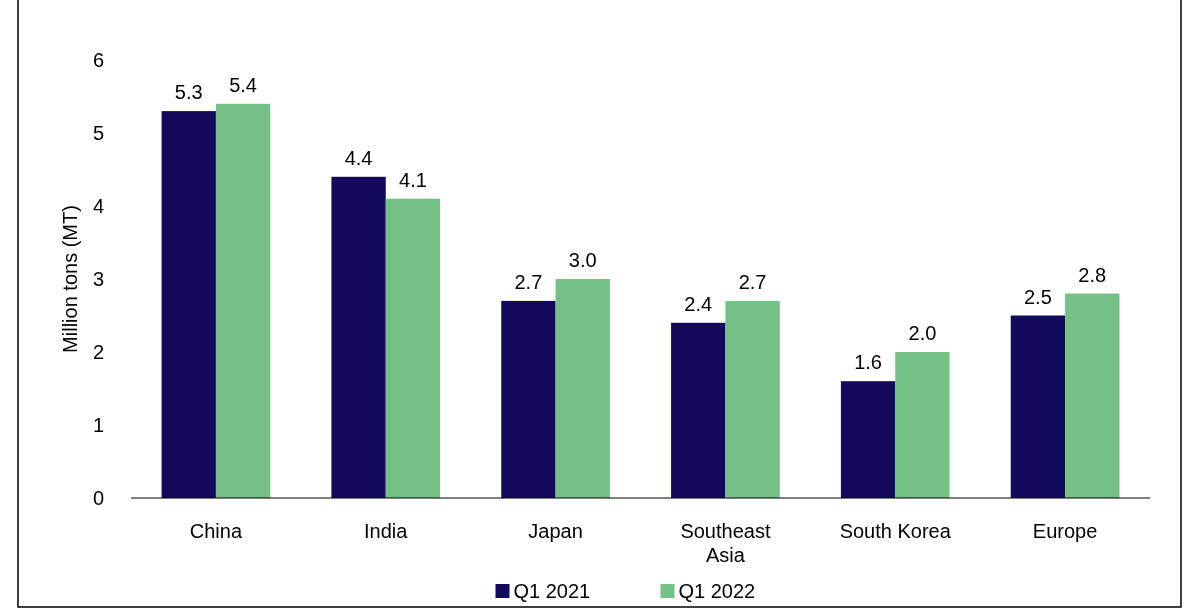 The height and width of the screenshot is (610, 1198). What do you see at coordinates (1092, 274) in the screenshot?
I see `data-label: 2.8` at bounding box center [1092, 274].